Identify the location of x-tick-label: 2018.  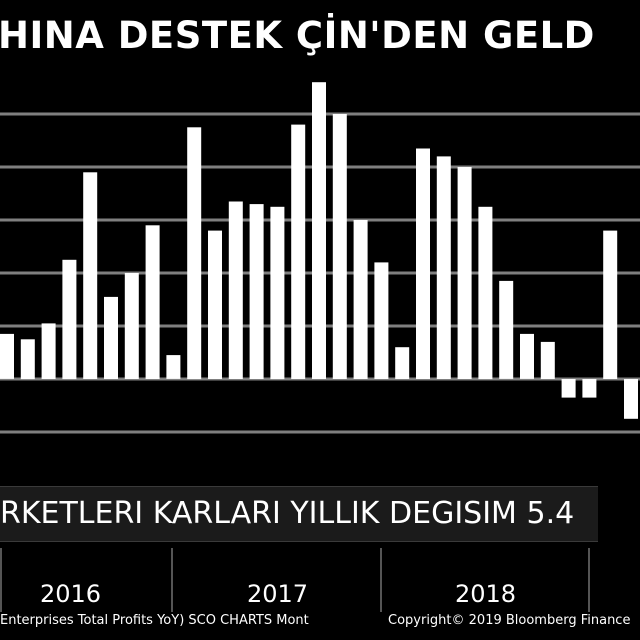
(486, 594).